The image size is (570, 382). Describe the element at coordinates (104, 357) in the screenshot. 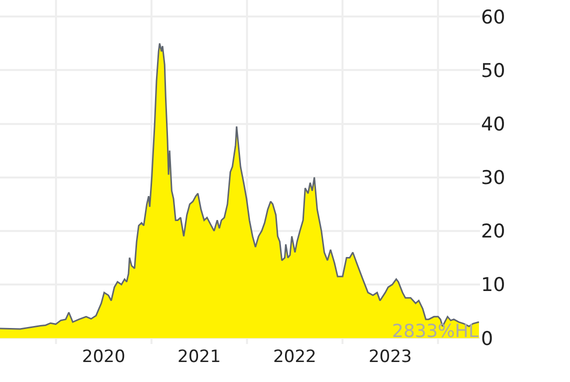

I see `x-tick-label: 2020` at that location.